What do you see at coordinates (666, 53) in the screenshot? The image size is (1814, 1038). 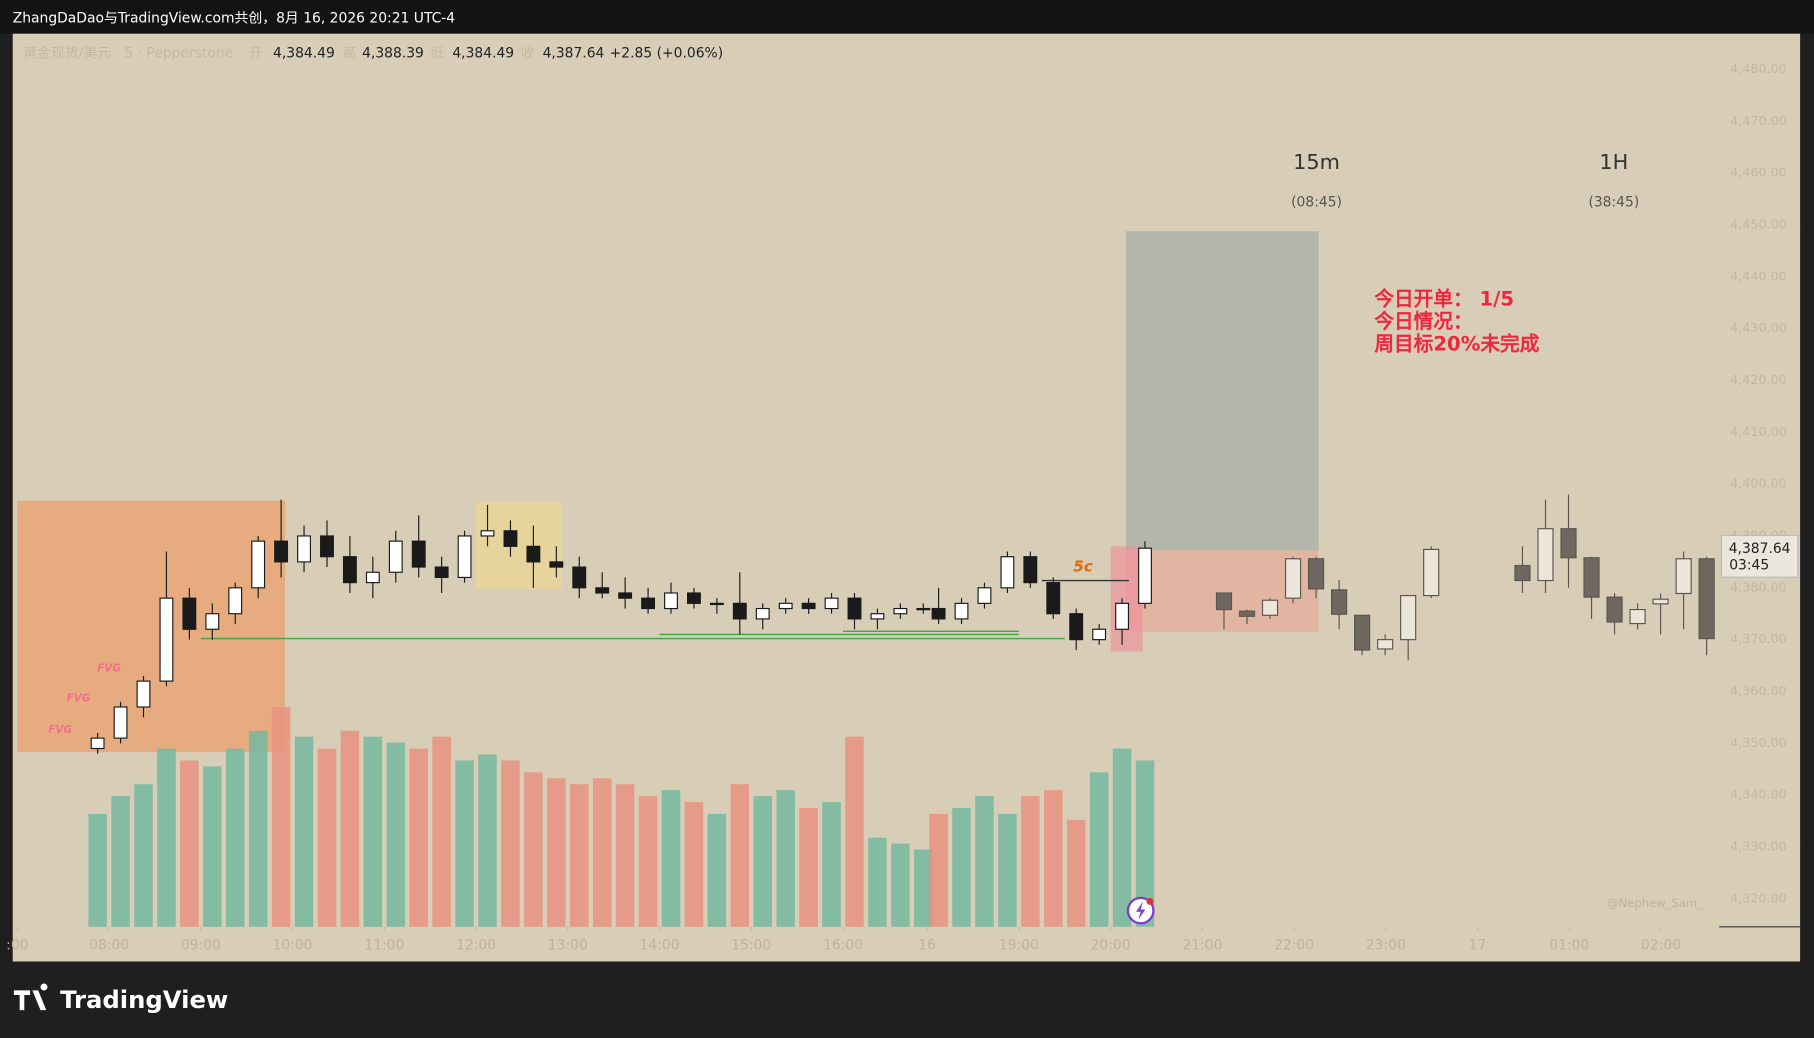 I see `legend-change: +2.85 (+0.06%)` at bounding box center [666, 53].